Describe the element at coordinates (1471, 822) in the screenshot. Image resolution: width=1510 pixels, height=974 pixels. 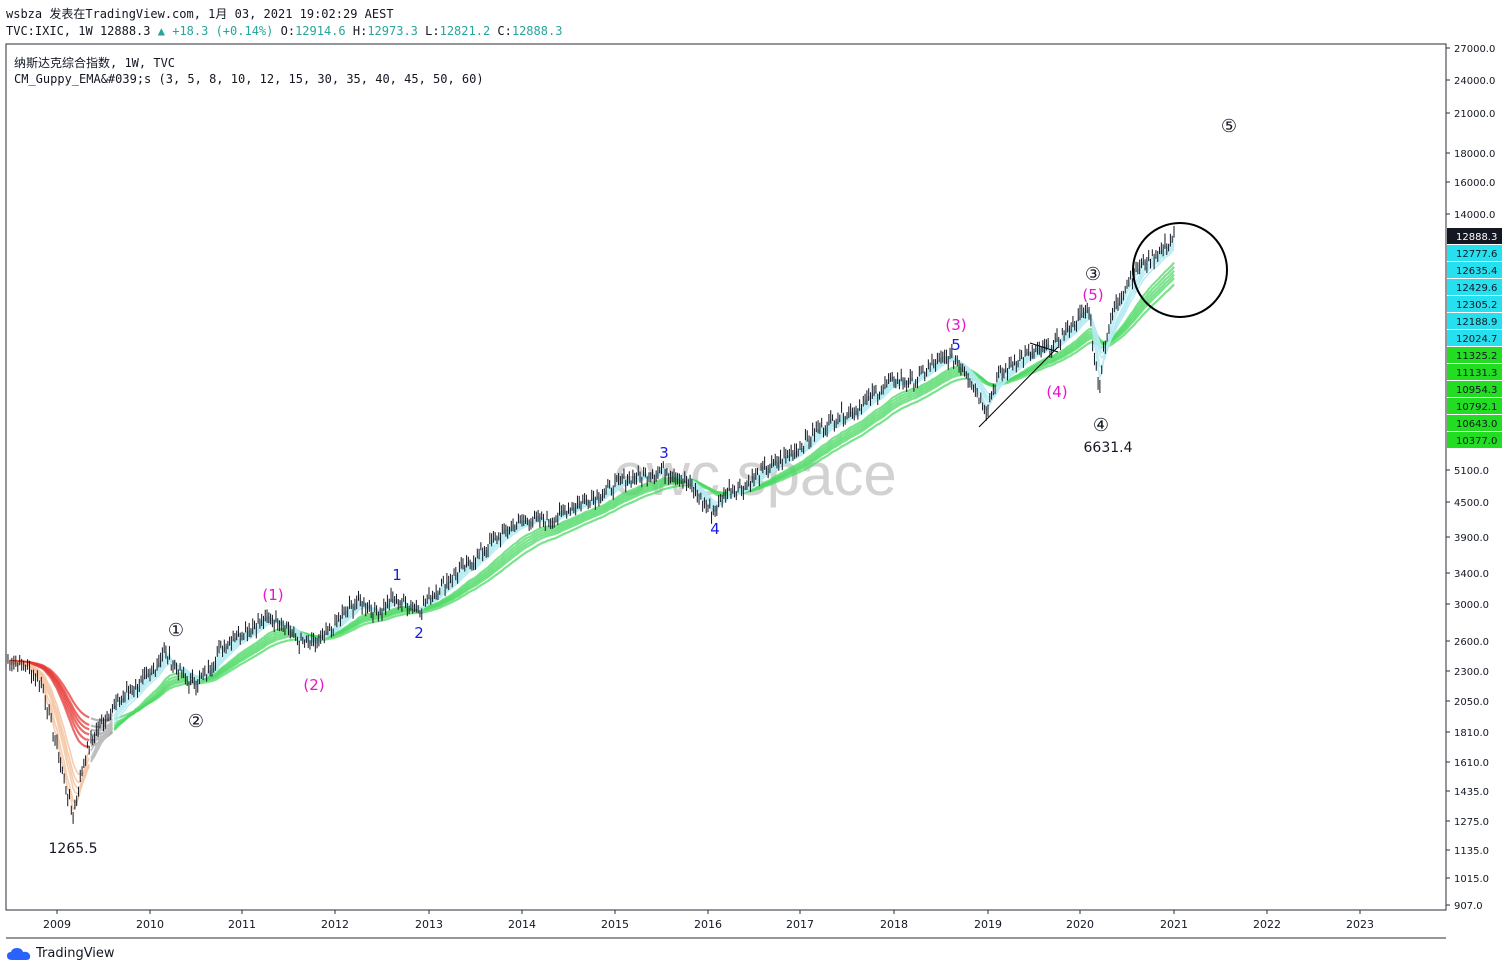
I see `y-tick-label: 1275.0` at that location.